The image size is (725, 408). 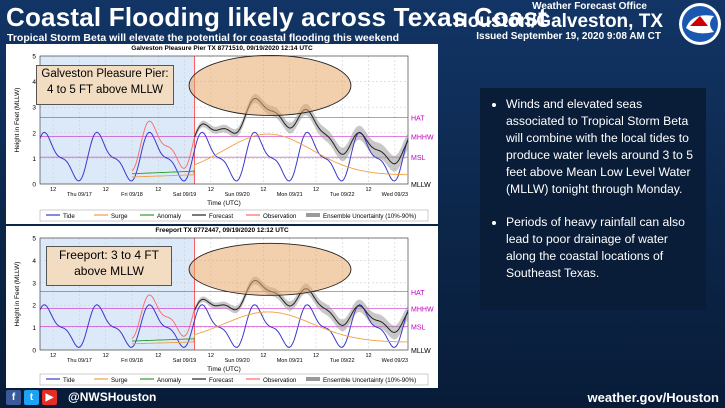 What do you see at coordinates (653, 397) in the screenshot?
I see `website-link: weather.gov/Houston` at bounding box center [653, 397].